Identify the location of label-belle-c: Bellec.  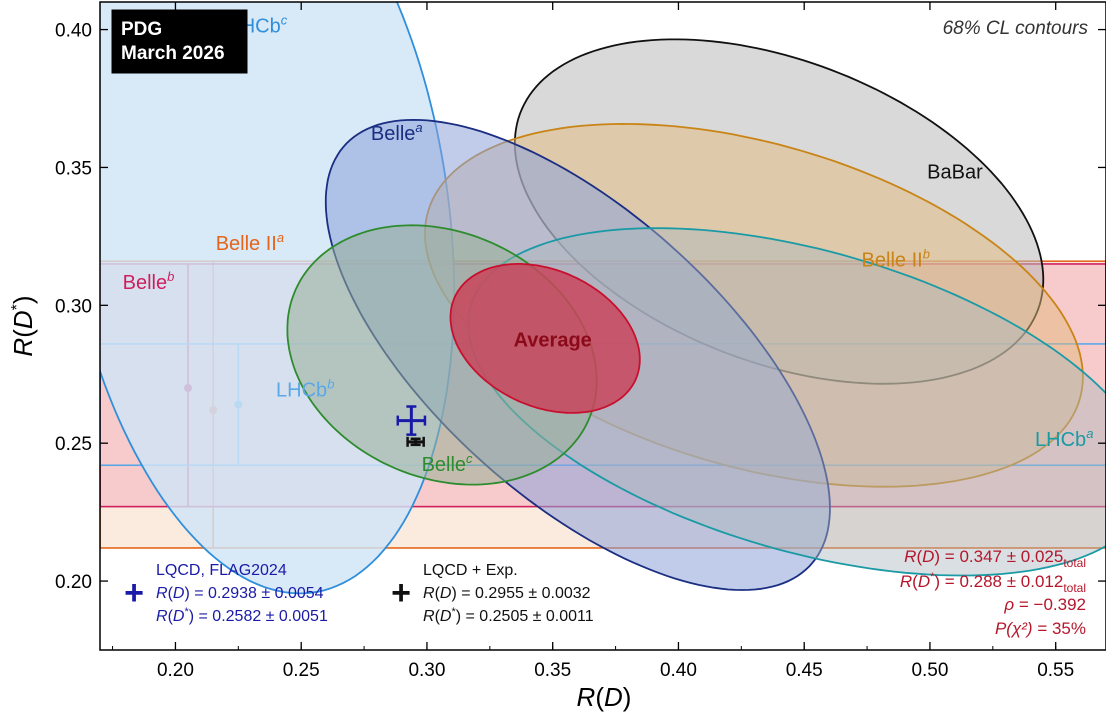
(447, 463).